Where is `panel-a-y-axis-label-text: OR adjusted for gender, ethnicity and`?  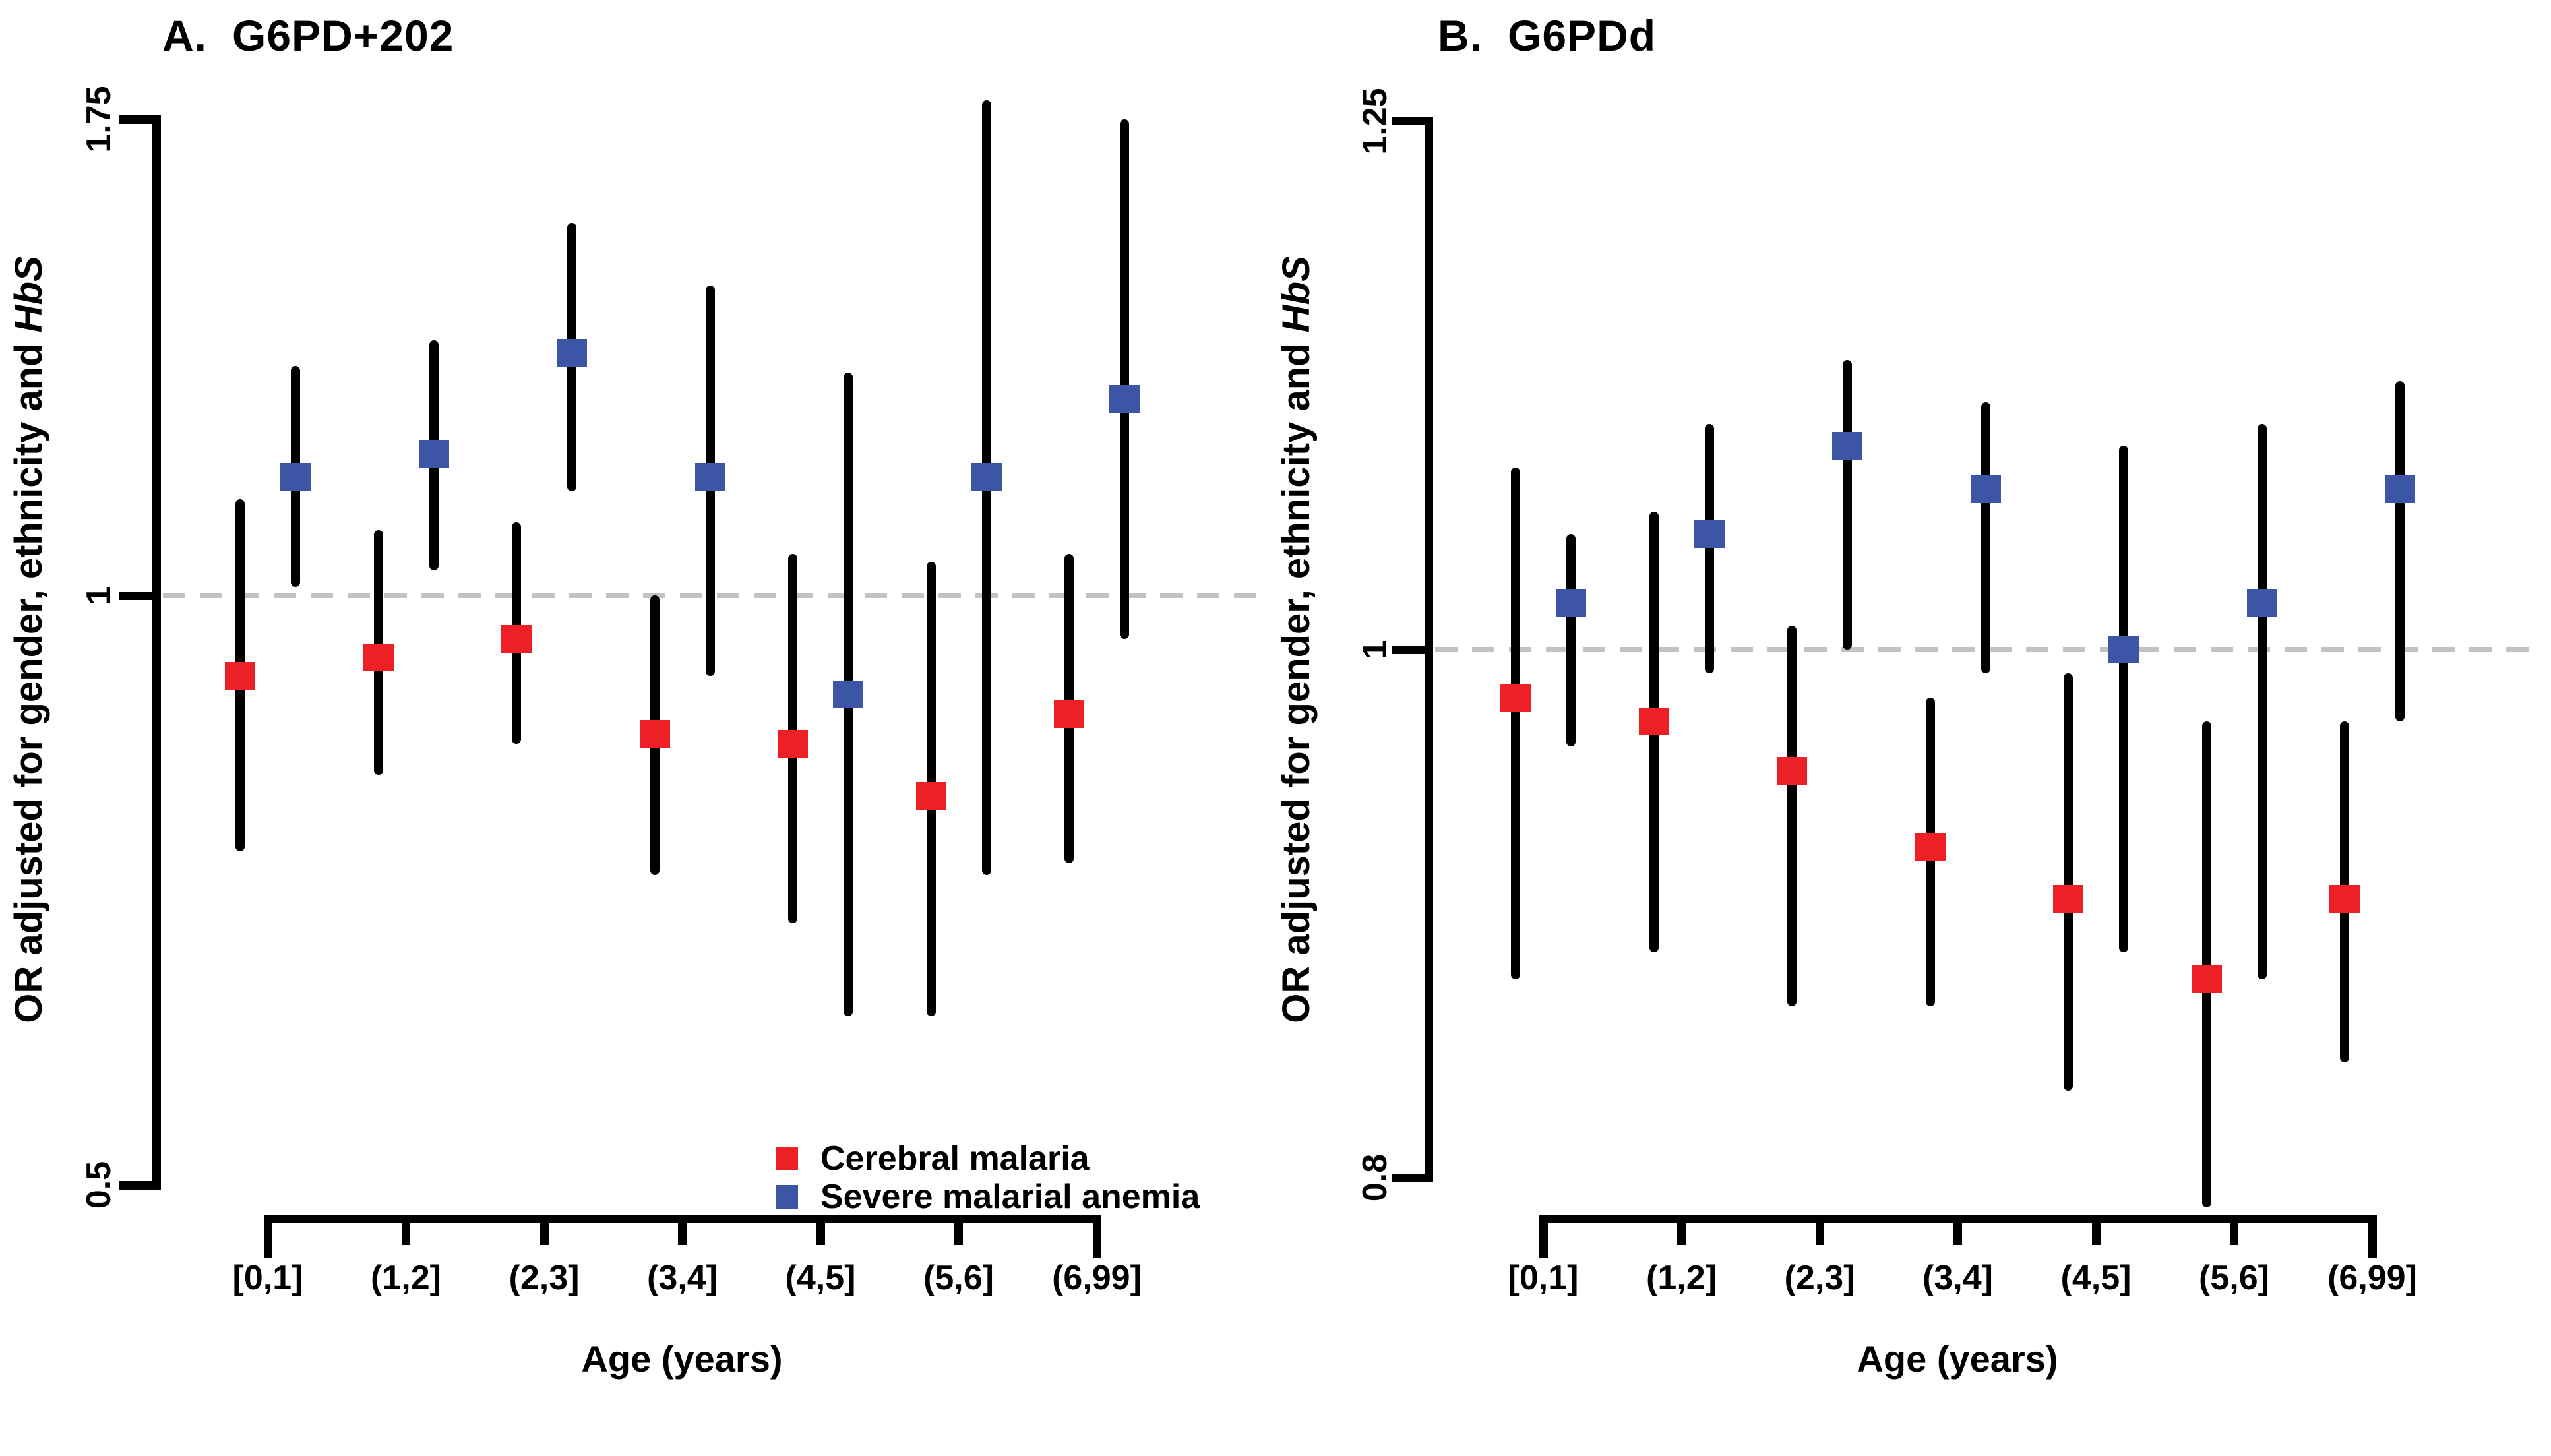 panel-a-y-axis-label-text: OR adjusted for gender, ethnicity and is located at coordinates (28, 678).